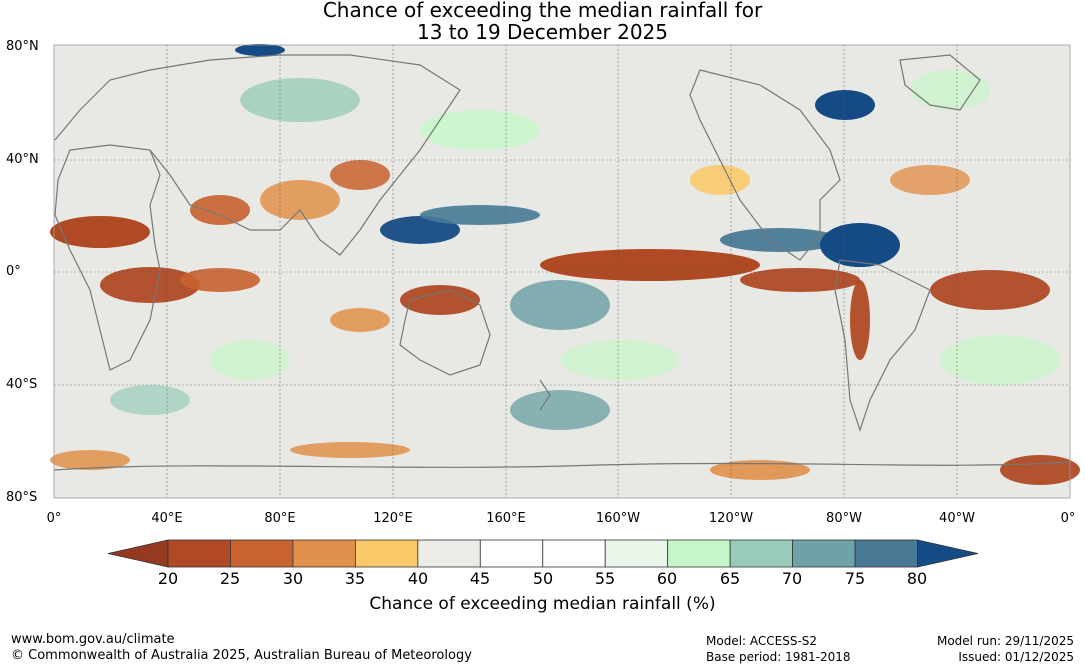 This screenshot has width=1085, height=667. Describe the element at coordinates (1005, 641) in the screenshot. I see `footer-model-run: Model run: 29/11/2025` at that location.